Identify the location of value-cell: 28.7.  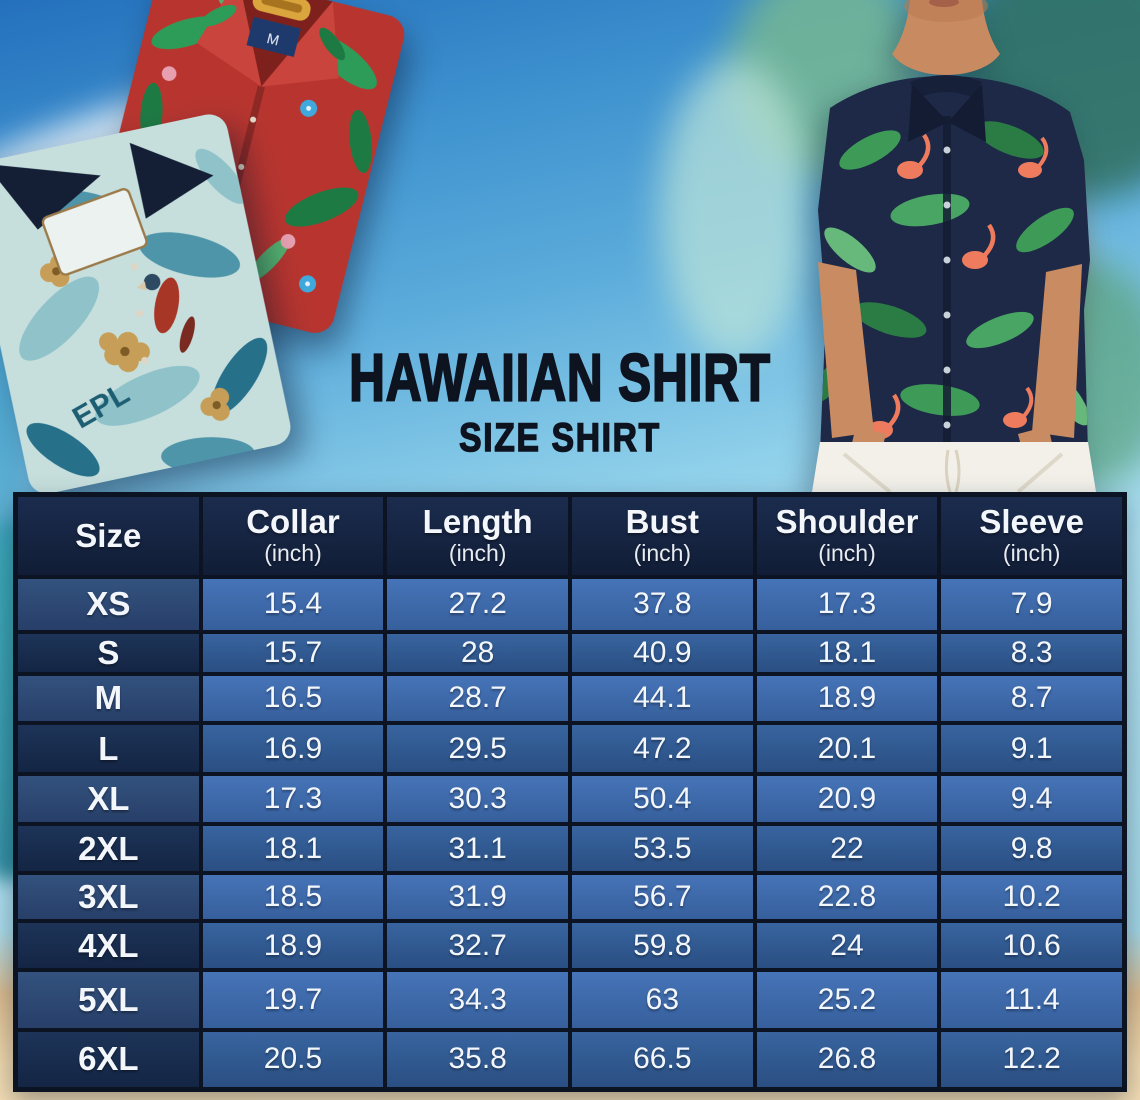
(477, 698).